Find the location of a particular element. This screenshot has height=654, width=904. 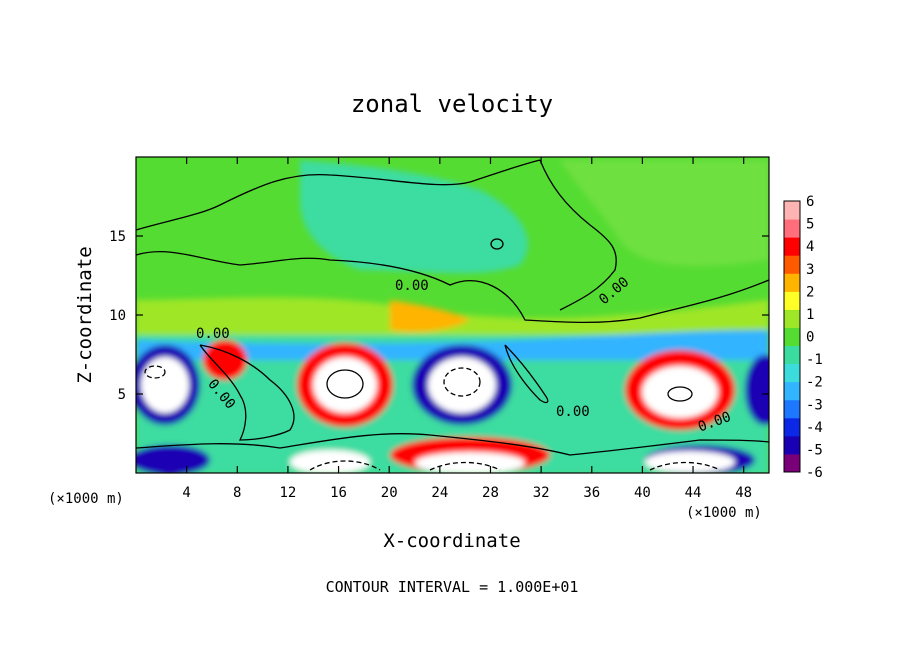

x-tick-label: 16 is located at coordinates (338, 493).